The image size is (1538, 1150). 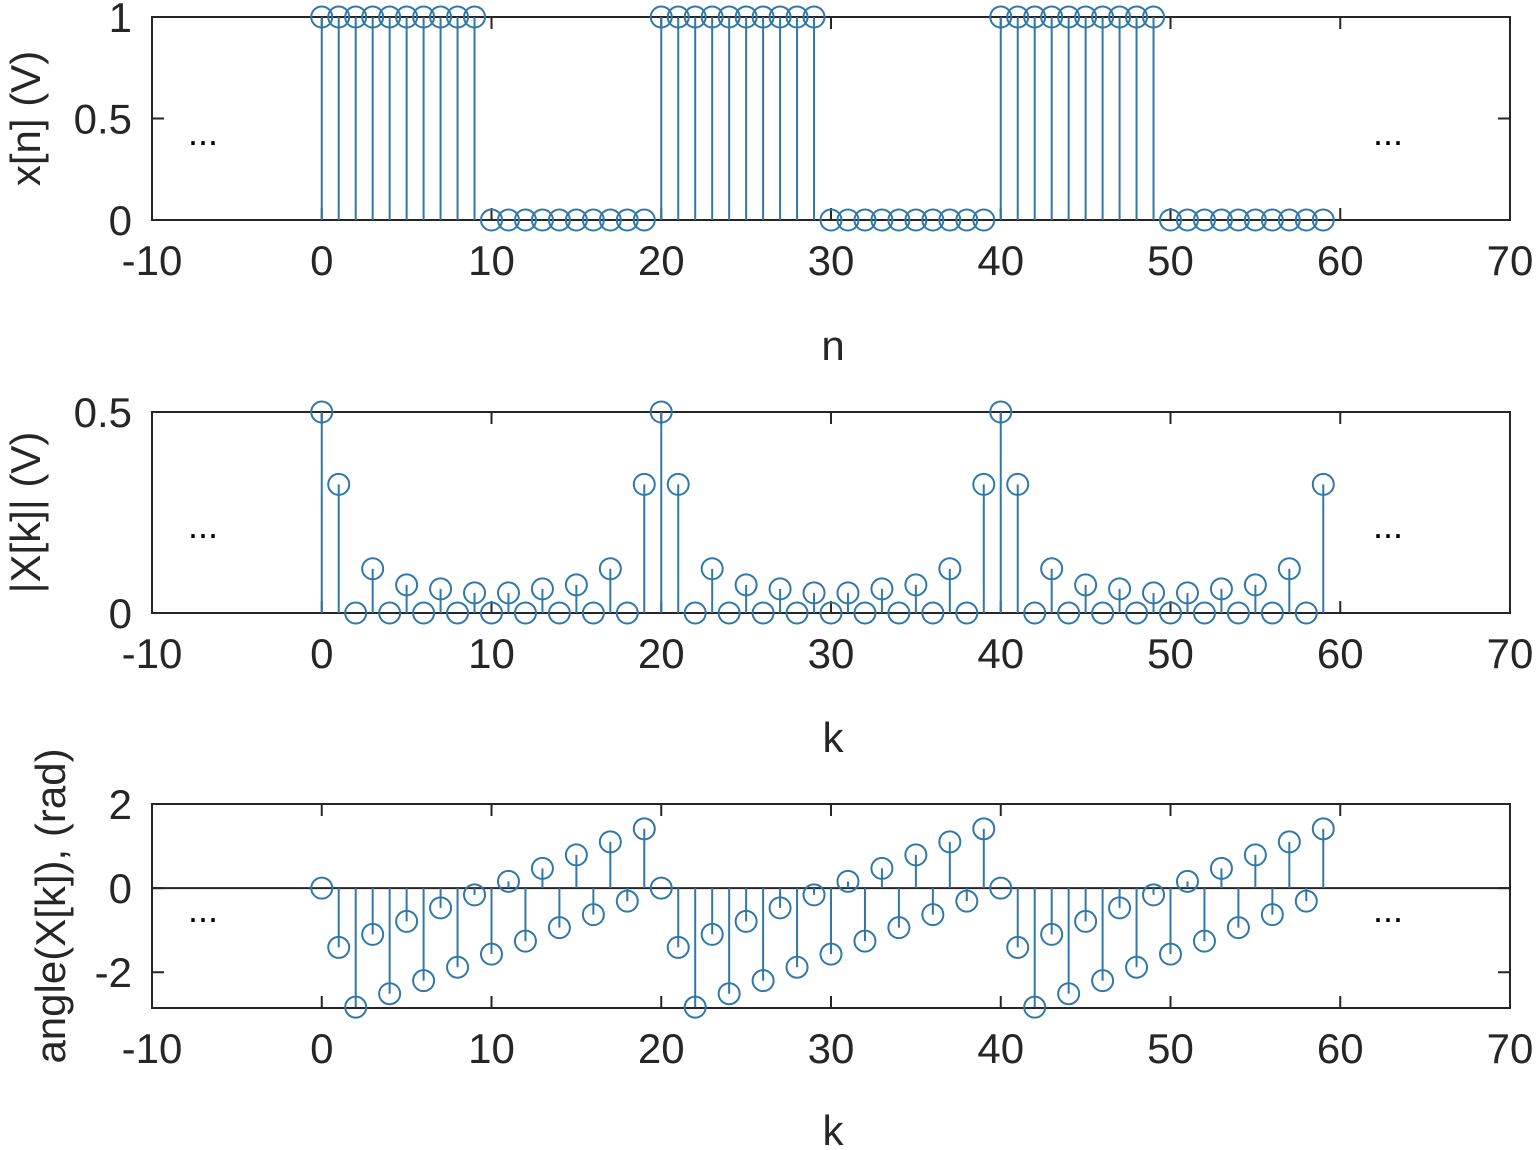 What do you see at coordinates (1510, 1048) in the screenshot?
I see `x-tick-label: 70` at bounding box center [1510, 1048].